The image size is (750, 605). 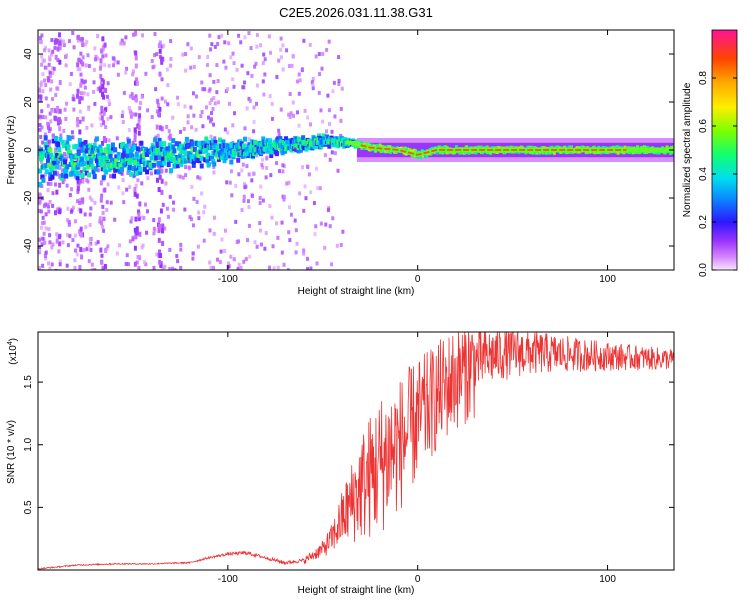 What do you see at coordinates (13, 351) in the screenshot?
I see `svg-text: (x104)` at bounding box center [13, 351].